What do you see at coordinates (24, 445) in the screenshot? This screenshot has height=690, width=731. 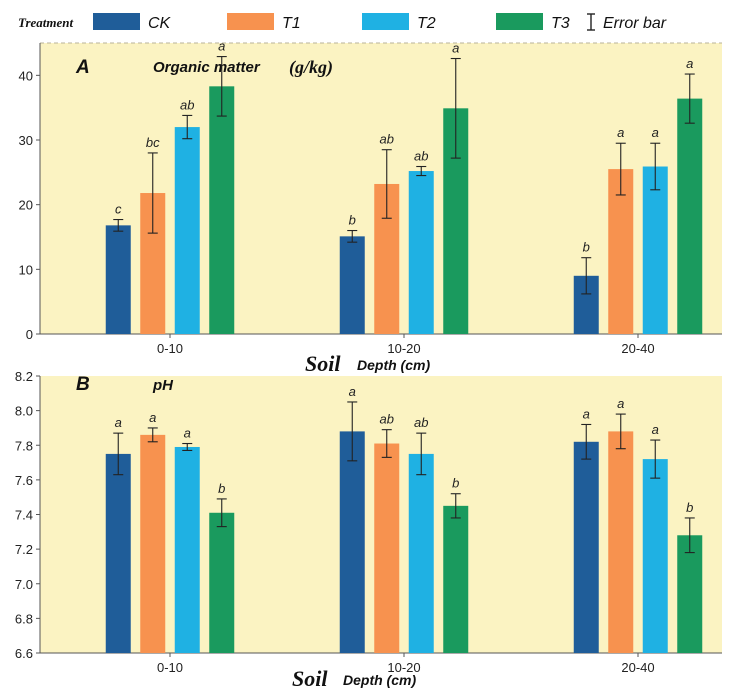 I see `y-tick-label: 7.8` at bounding box center [24, 445].